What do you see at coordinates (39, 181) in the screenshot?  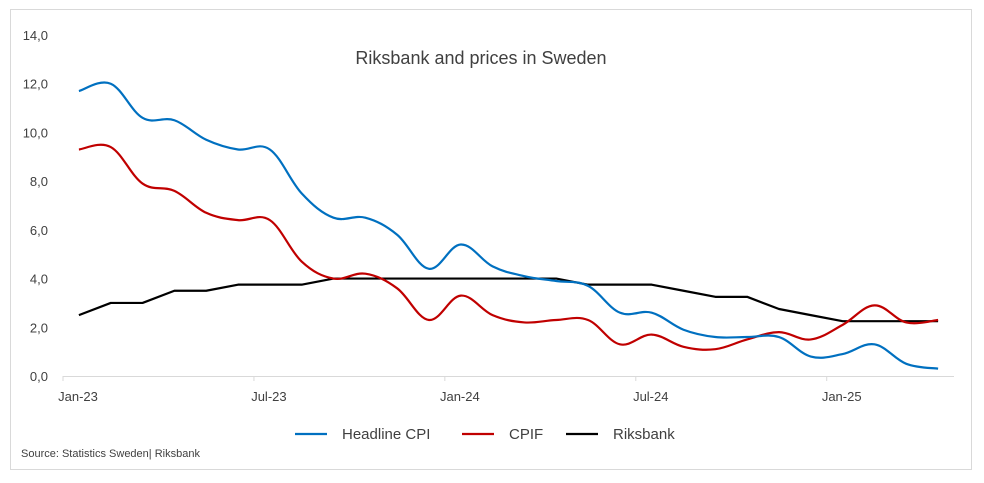 I see `y-tick-label: 8,0` at bounding box center [39, 181].